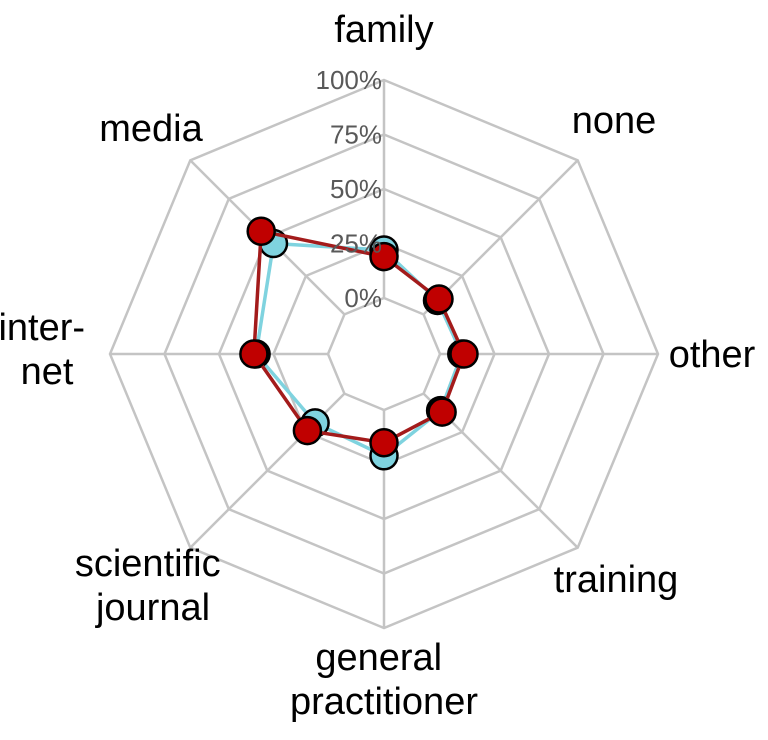 This screenshot has width=768, height=740. Describe the element at coordinates (464, 354) in the screenshot. I see `series-2-point-other` at that location.